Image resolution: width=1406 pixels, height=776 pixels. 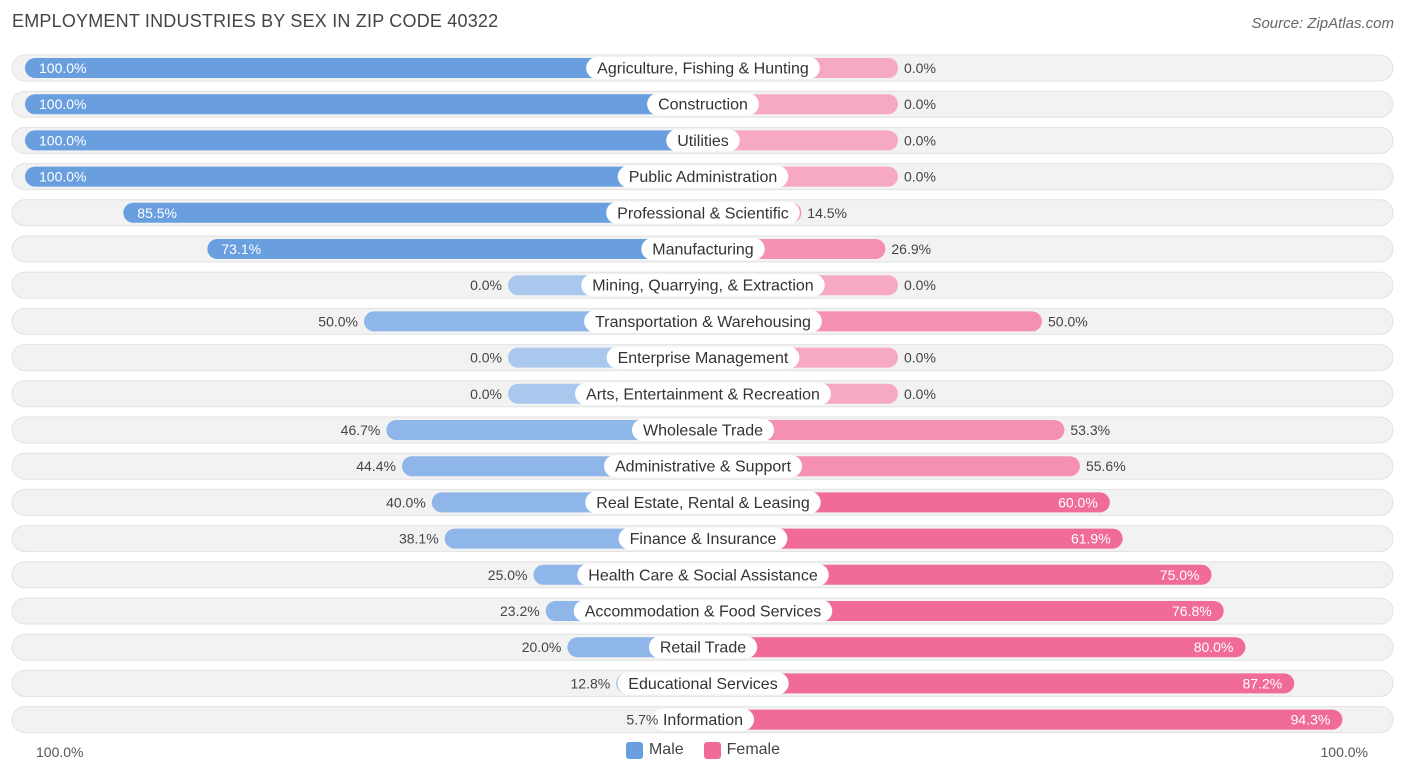 I want to click on category-label: Wholesale Trade, so click(x=703, y=431).